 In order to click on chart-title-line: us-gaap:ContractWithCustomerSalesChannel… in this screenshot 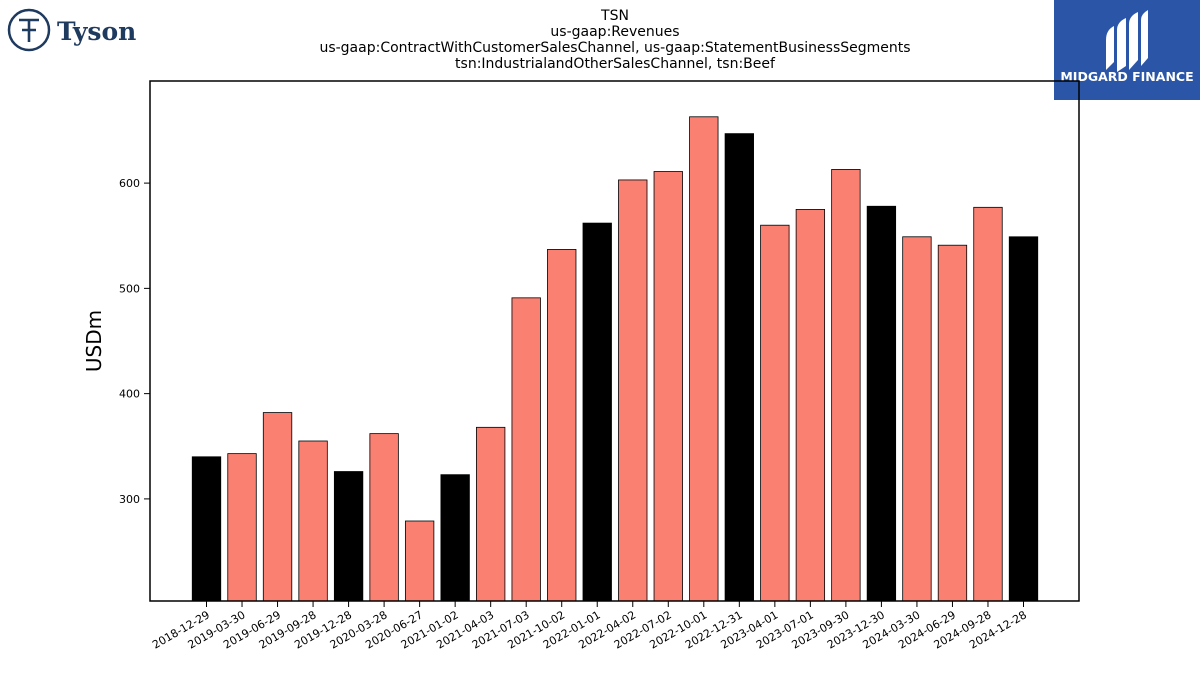, I will do `click(614, 48)`.